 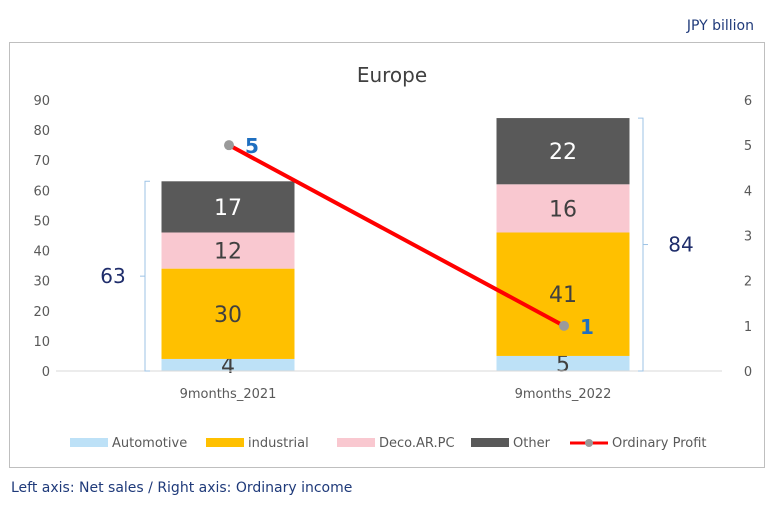 I want to click on legend-label: Ordinary Profit, so click(x=659, y=443).